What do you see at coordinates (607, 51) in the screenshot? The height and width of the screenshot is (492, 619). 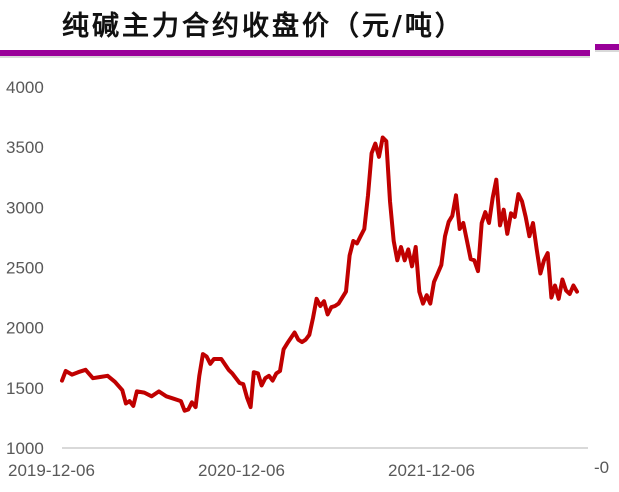 I see `title-underline-tab-shadow` at bounding box center [607, 51].